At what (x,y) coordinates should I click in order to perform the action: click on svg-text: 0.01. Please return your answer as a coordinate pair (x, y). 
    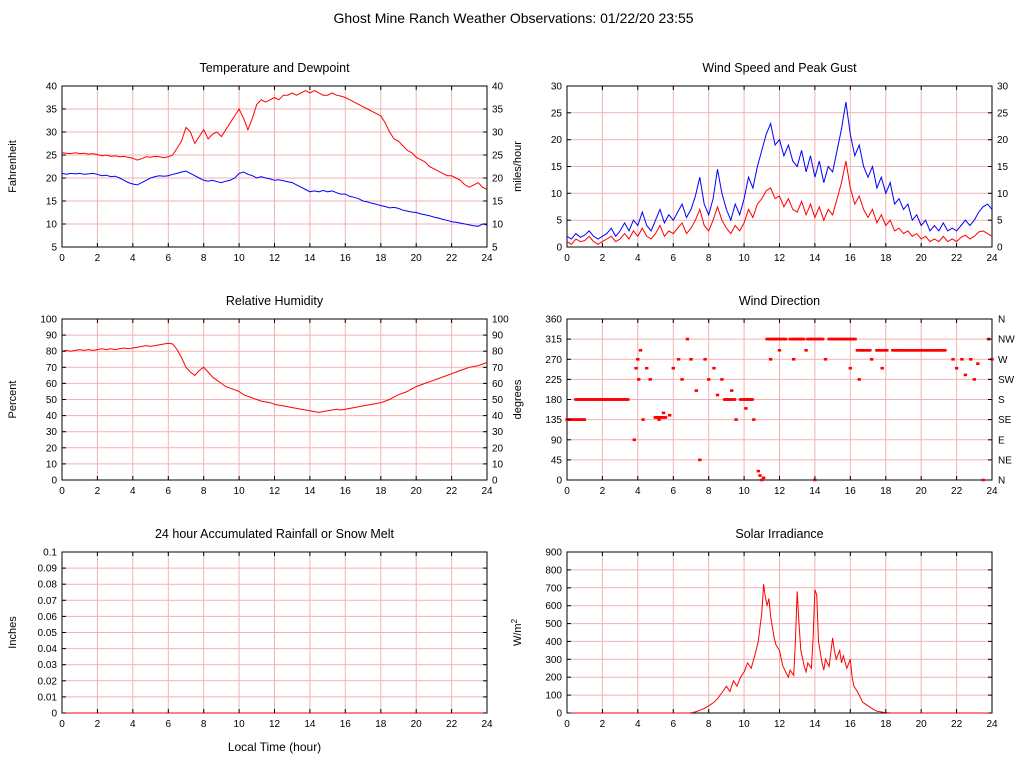
    Looking at the image, I should click on (48, 697).